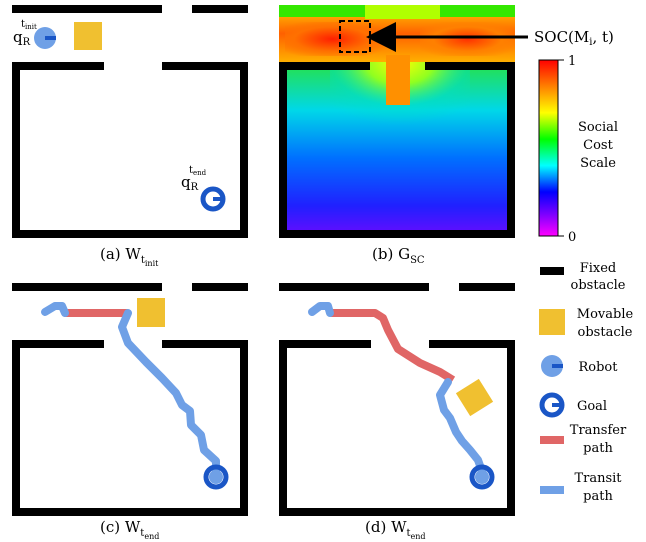 The image size is (646, 542). I want to click on legend-transit-path-label-1: Transit, so click(598, 478).